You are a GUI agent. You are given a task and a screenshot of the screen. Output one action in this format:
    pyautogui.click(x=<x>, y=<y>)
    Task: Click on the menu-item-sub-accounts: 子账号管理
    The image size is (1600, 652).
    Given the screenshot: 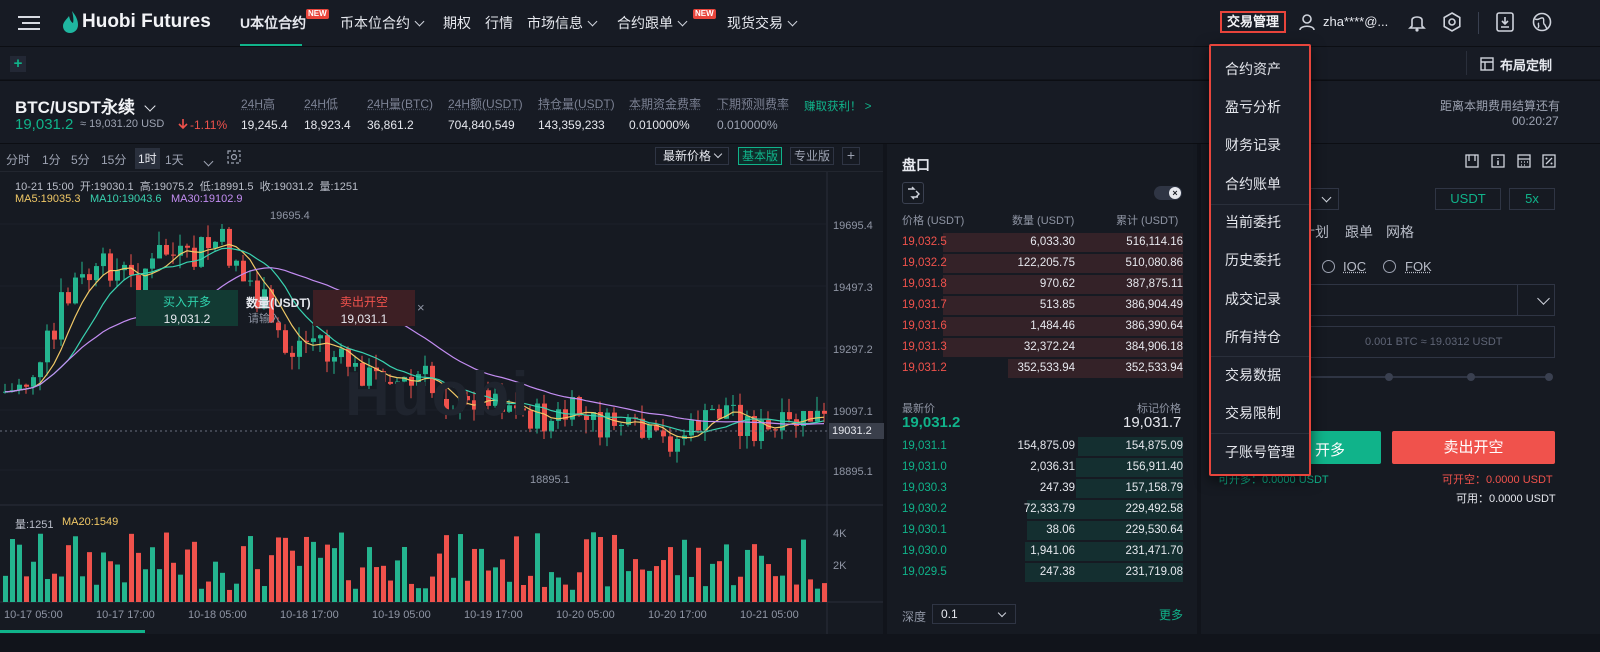 What is the action you would take?
    pyautogui.click(x=1260, y=452)
    